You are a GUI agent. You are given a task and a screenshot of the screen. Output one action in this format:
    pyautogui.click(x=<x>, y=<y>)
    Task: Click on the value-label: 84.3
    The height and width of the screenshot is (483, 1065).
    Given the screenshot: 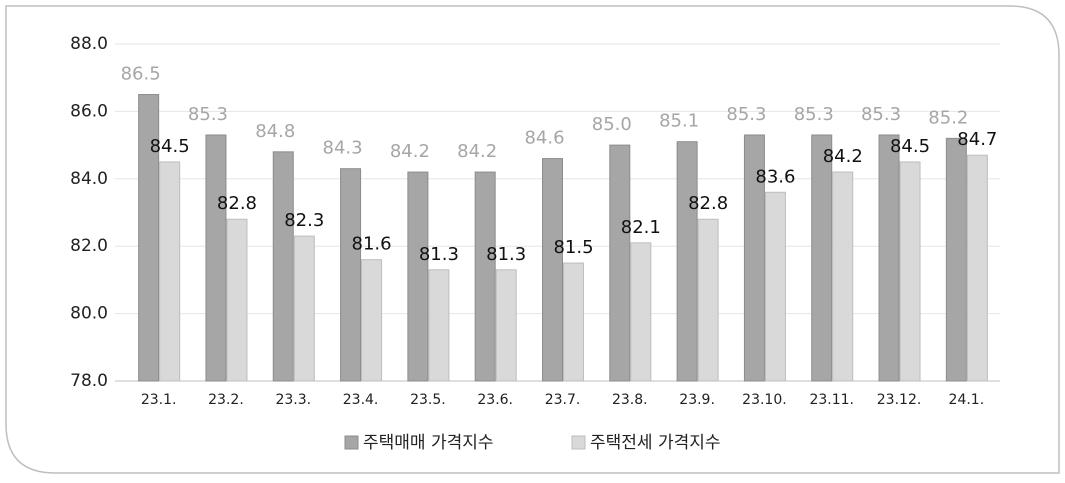 What is the action you would take?
    pyautogui.click(x=343, y=148)
    